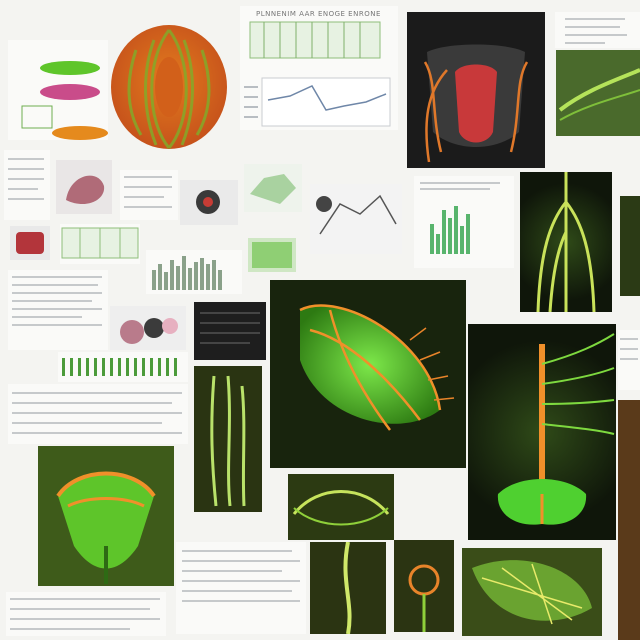  I want to click on vein-root-illustration-top, so click(566, 242).